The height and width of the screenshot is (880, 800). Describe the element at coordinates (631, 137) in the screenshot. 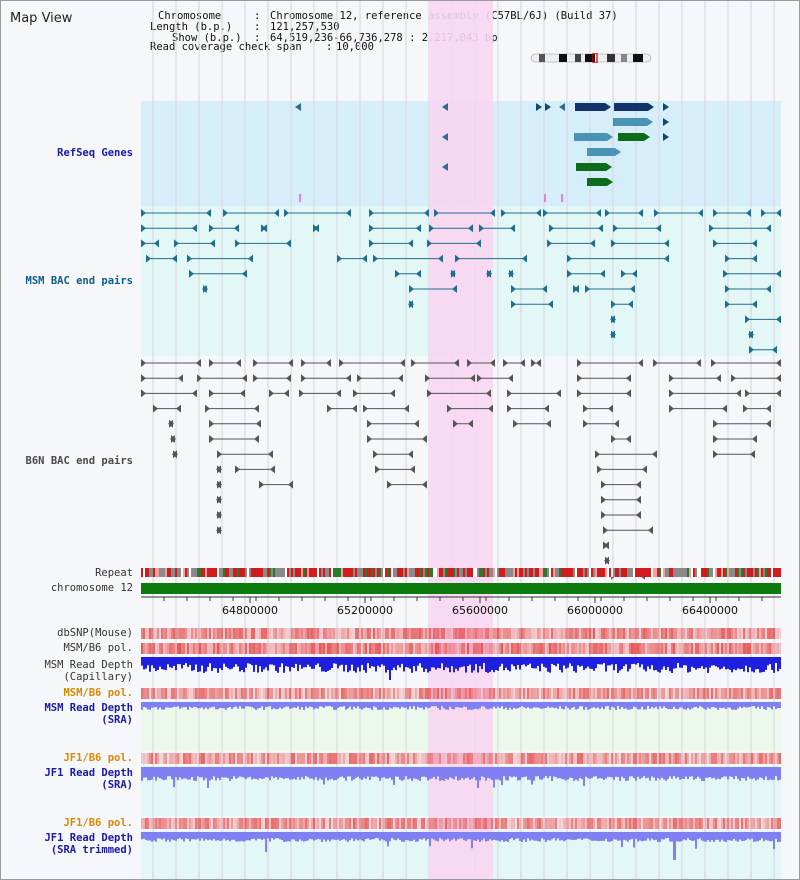

I see `gene-exon` at that location.